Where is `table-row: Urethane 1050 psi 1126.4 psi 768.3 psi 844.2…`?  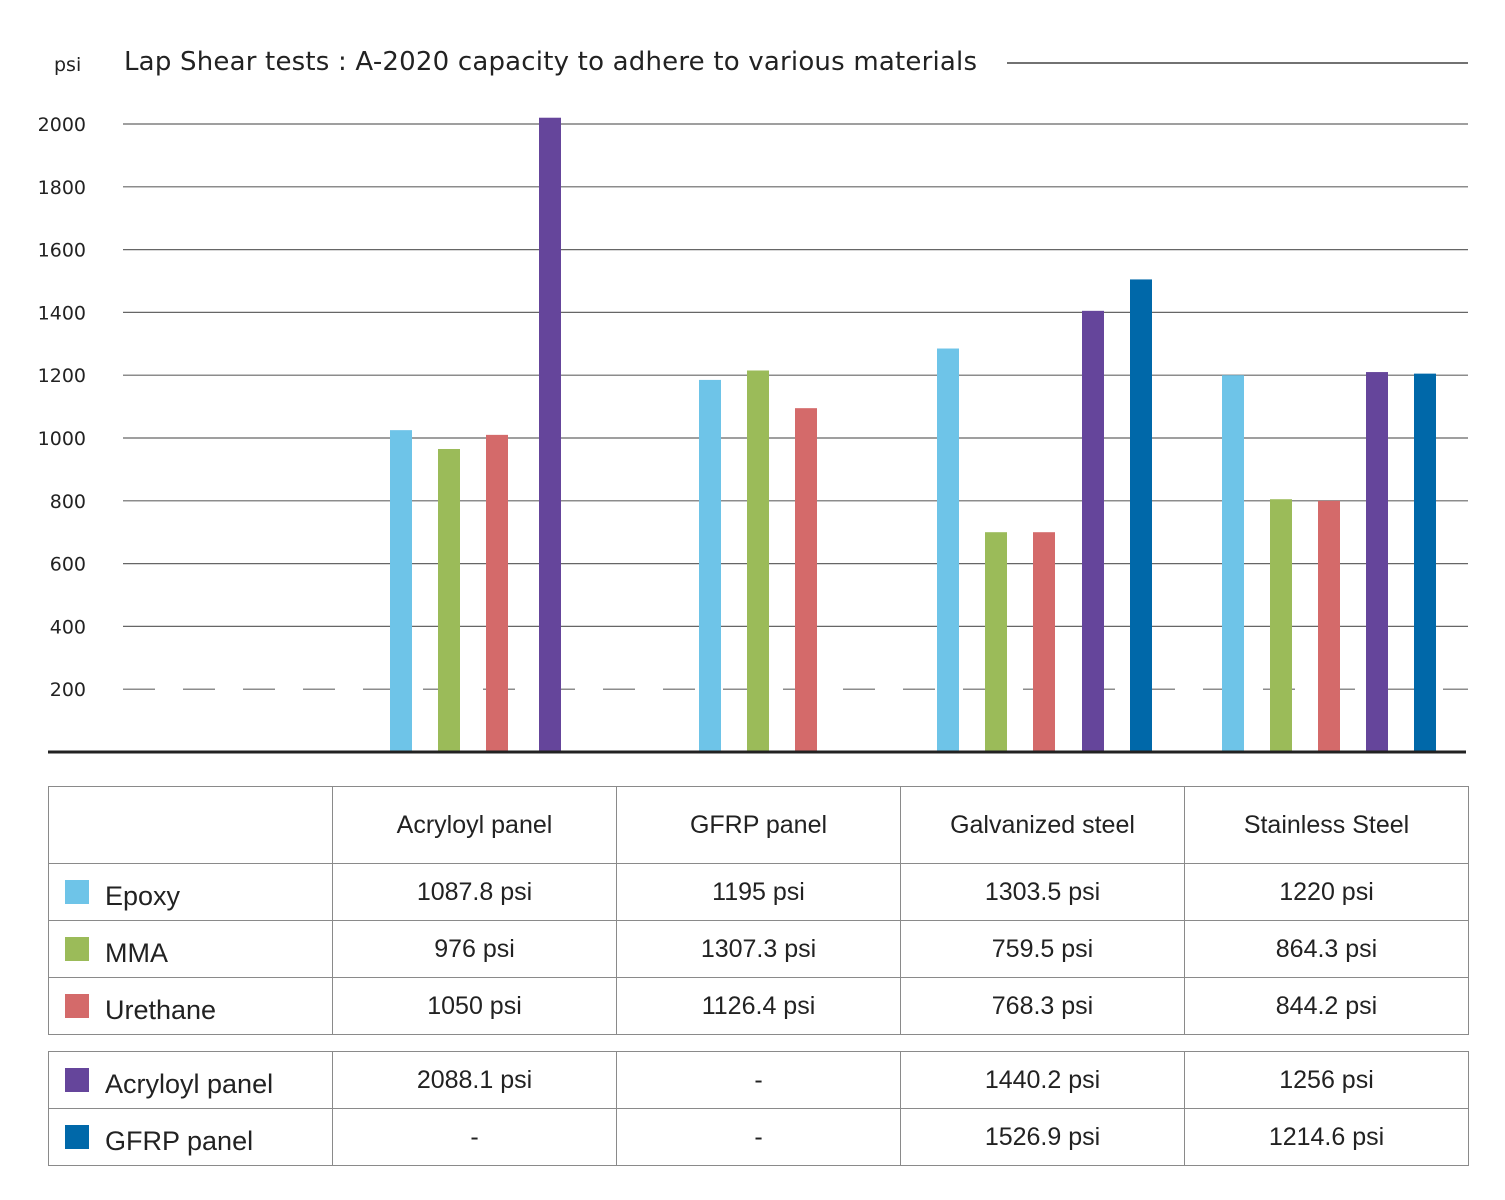 table-row: Urethane 1050 psi 1126.4 psi 768.3 psi 844.2… is located at coordinates (758, 1006).